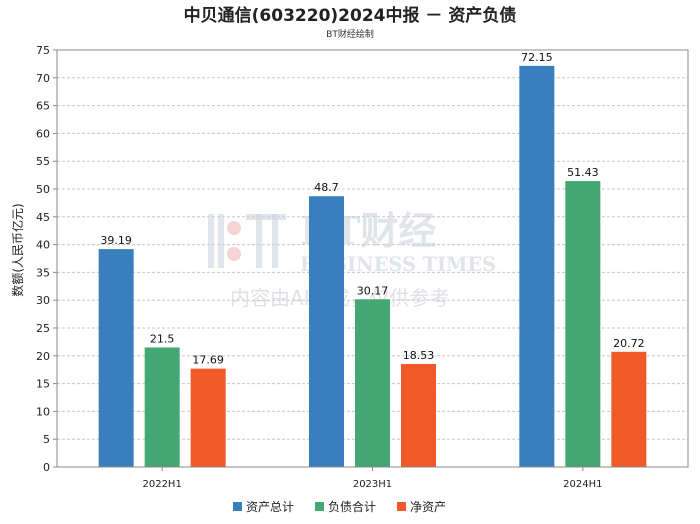 The height and width of the screenshot is (524, 700). What do you see at coordinates (43, 189) in the screenshot?
I see `y-tick-label: 50` at bounding box center [43, 189].